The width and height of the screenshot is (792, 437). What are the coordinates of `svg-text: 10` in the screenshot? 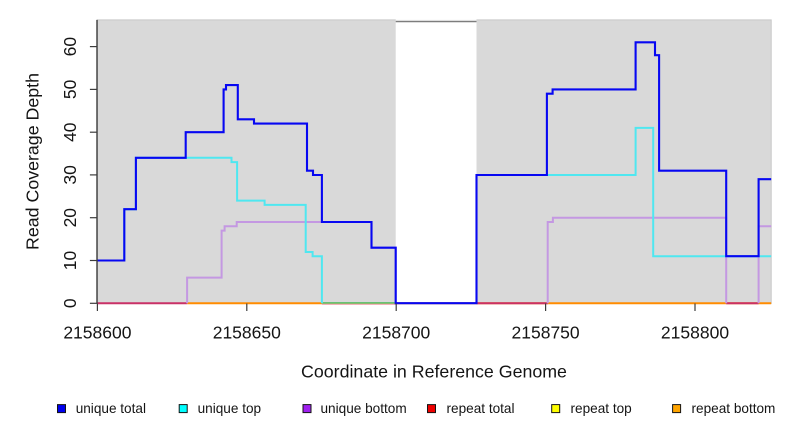 It's located at (70, 261).